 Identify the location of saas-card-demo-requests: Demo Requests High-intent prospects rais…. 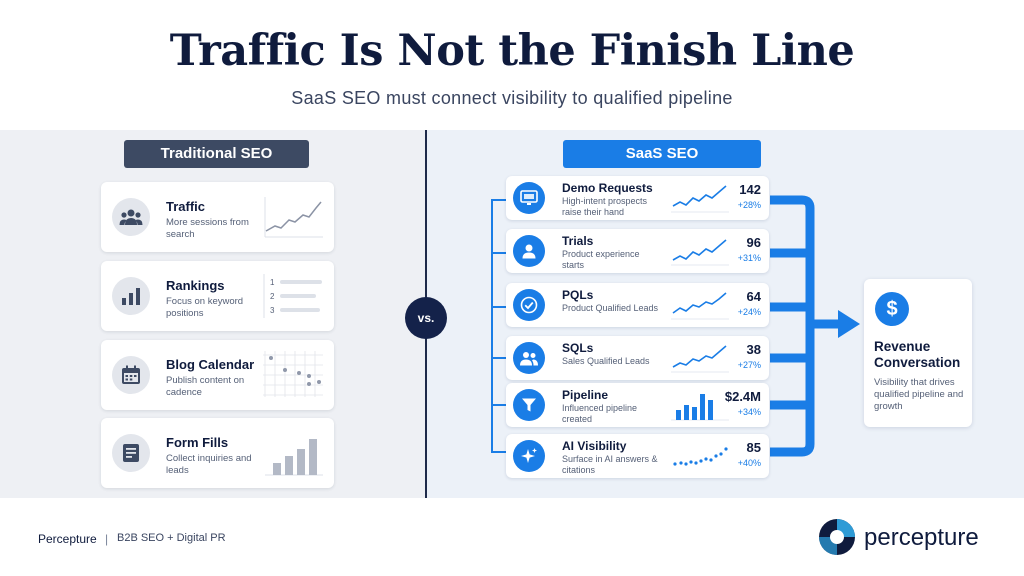
(637, 198).